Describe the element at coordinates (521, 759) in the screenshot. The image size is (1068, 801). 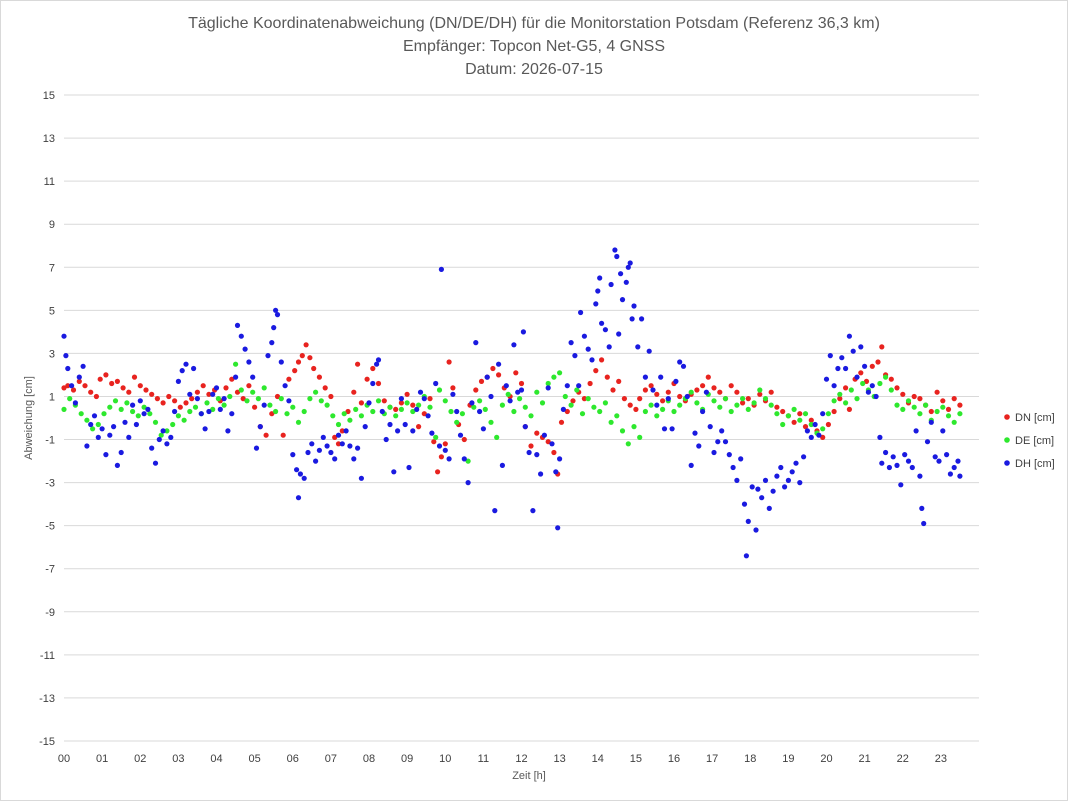
I see `x-tick-label: 12` at that location.